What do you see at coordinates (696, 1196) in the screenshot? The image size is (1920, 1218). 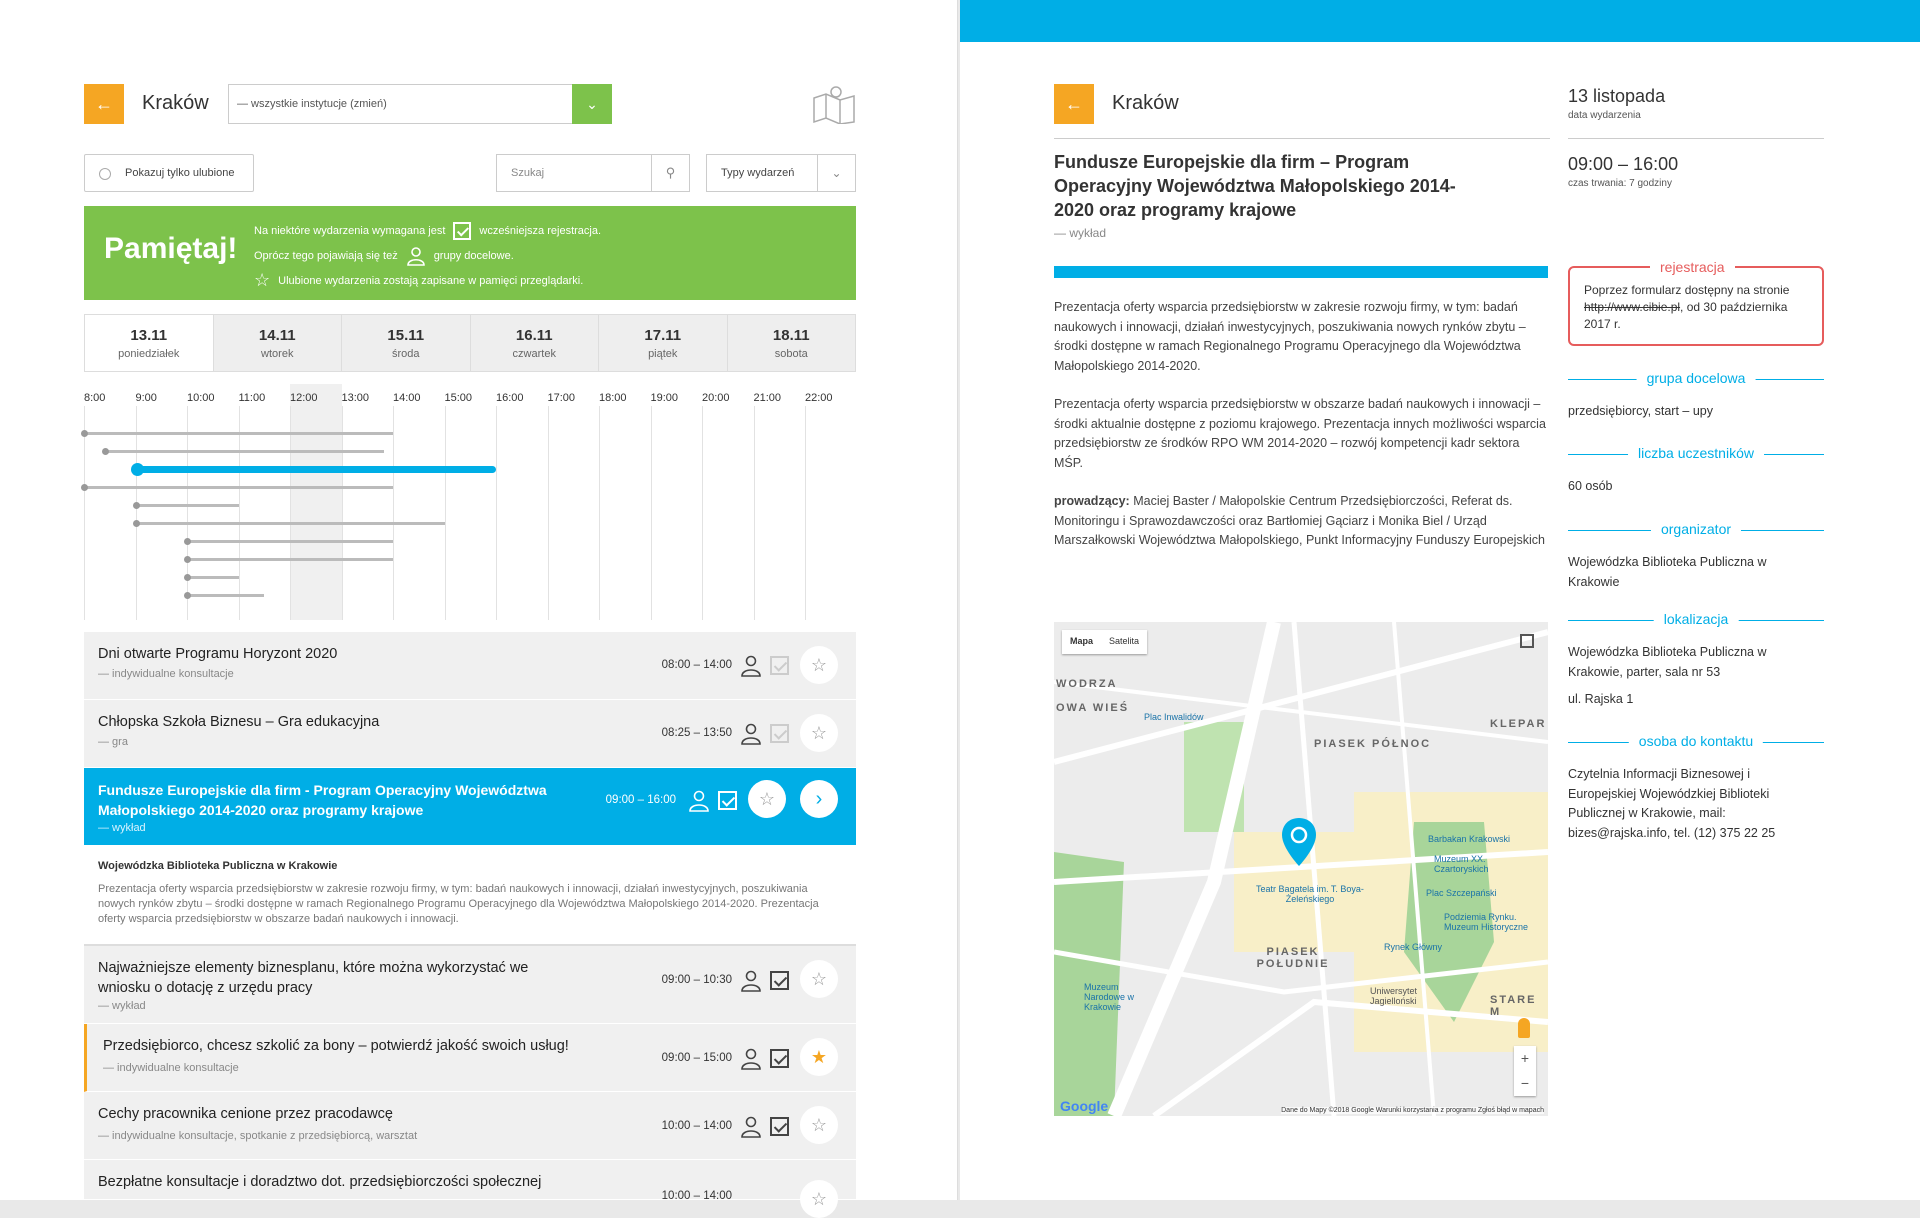 I see `event-time: 10:00 – 14:00` at bounding box center [696, 1196].